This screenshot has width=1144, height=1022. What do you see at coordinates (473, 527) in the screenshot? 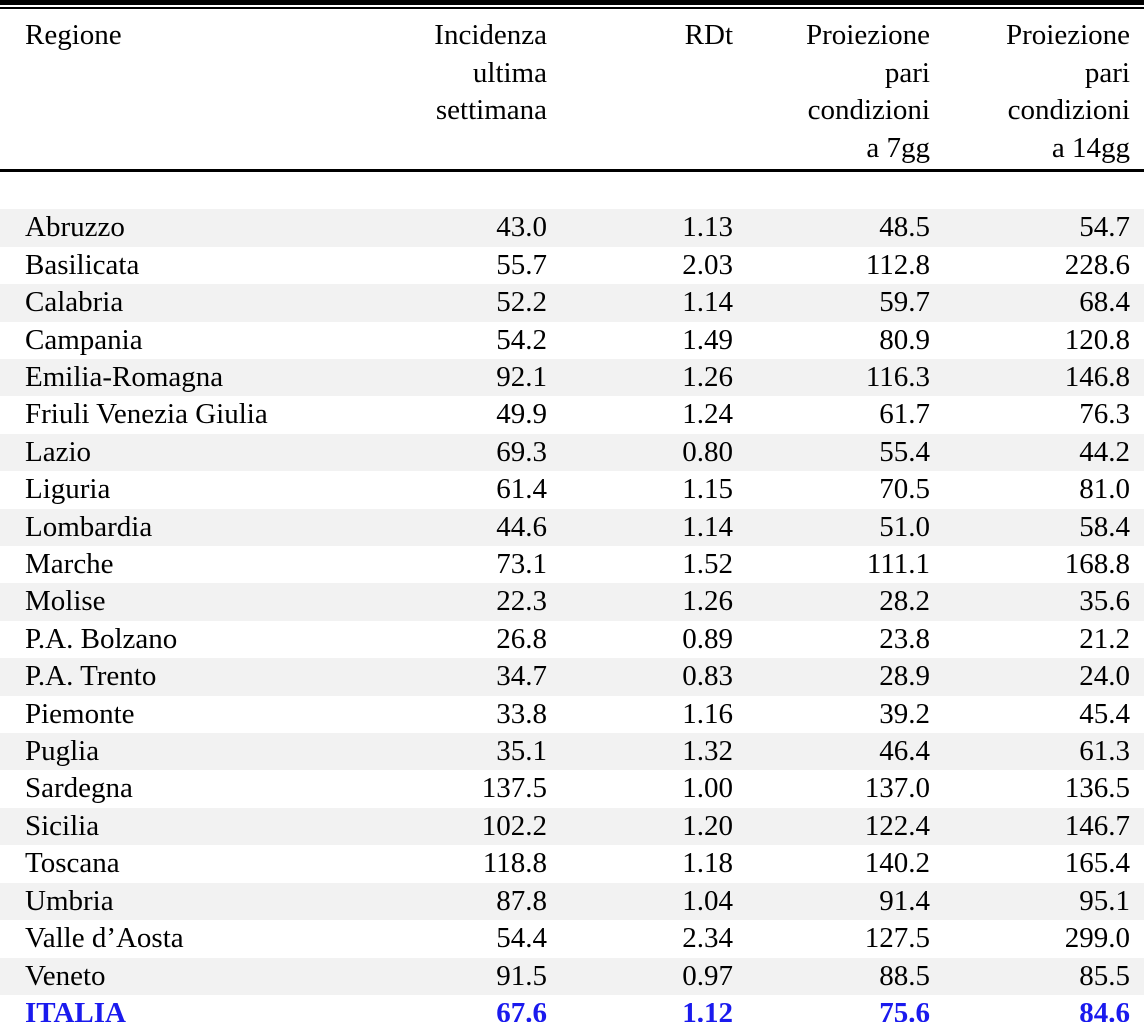
I see `incidenza-cell: 44.6` at bounding box center [473, 527].